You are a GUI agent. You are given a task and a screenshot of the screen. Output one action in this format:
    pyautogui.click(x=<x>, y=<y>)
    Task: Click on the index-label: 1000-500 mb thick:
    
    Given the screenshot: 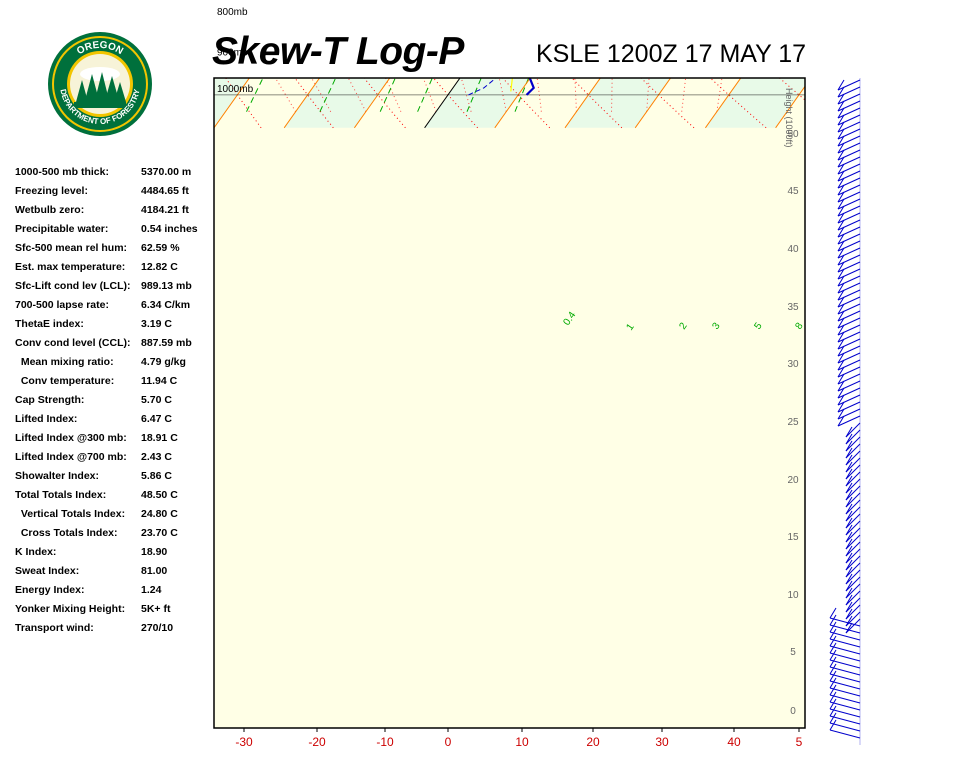 What is the action you would take?
    pyautogui.click(x=62, y=172)
    